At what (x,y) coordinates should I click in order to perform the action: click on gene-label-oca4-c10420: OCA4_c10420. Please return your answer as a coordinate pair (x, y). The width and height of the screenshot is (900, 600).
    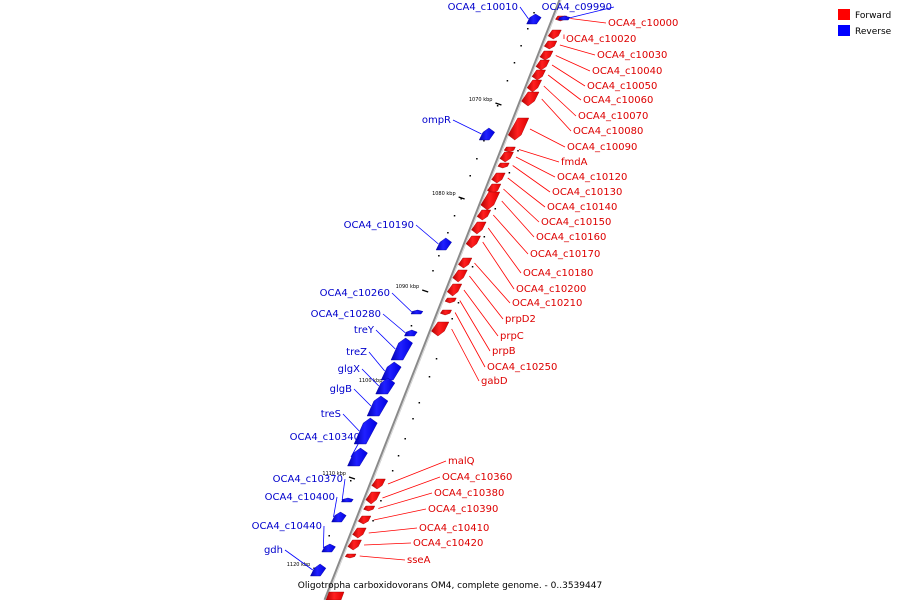
    Looking at the image, I should click on (448, 543).